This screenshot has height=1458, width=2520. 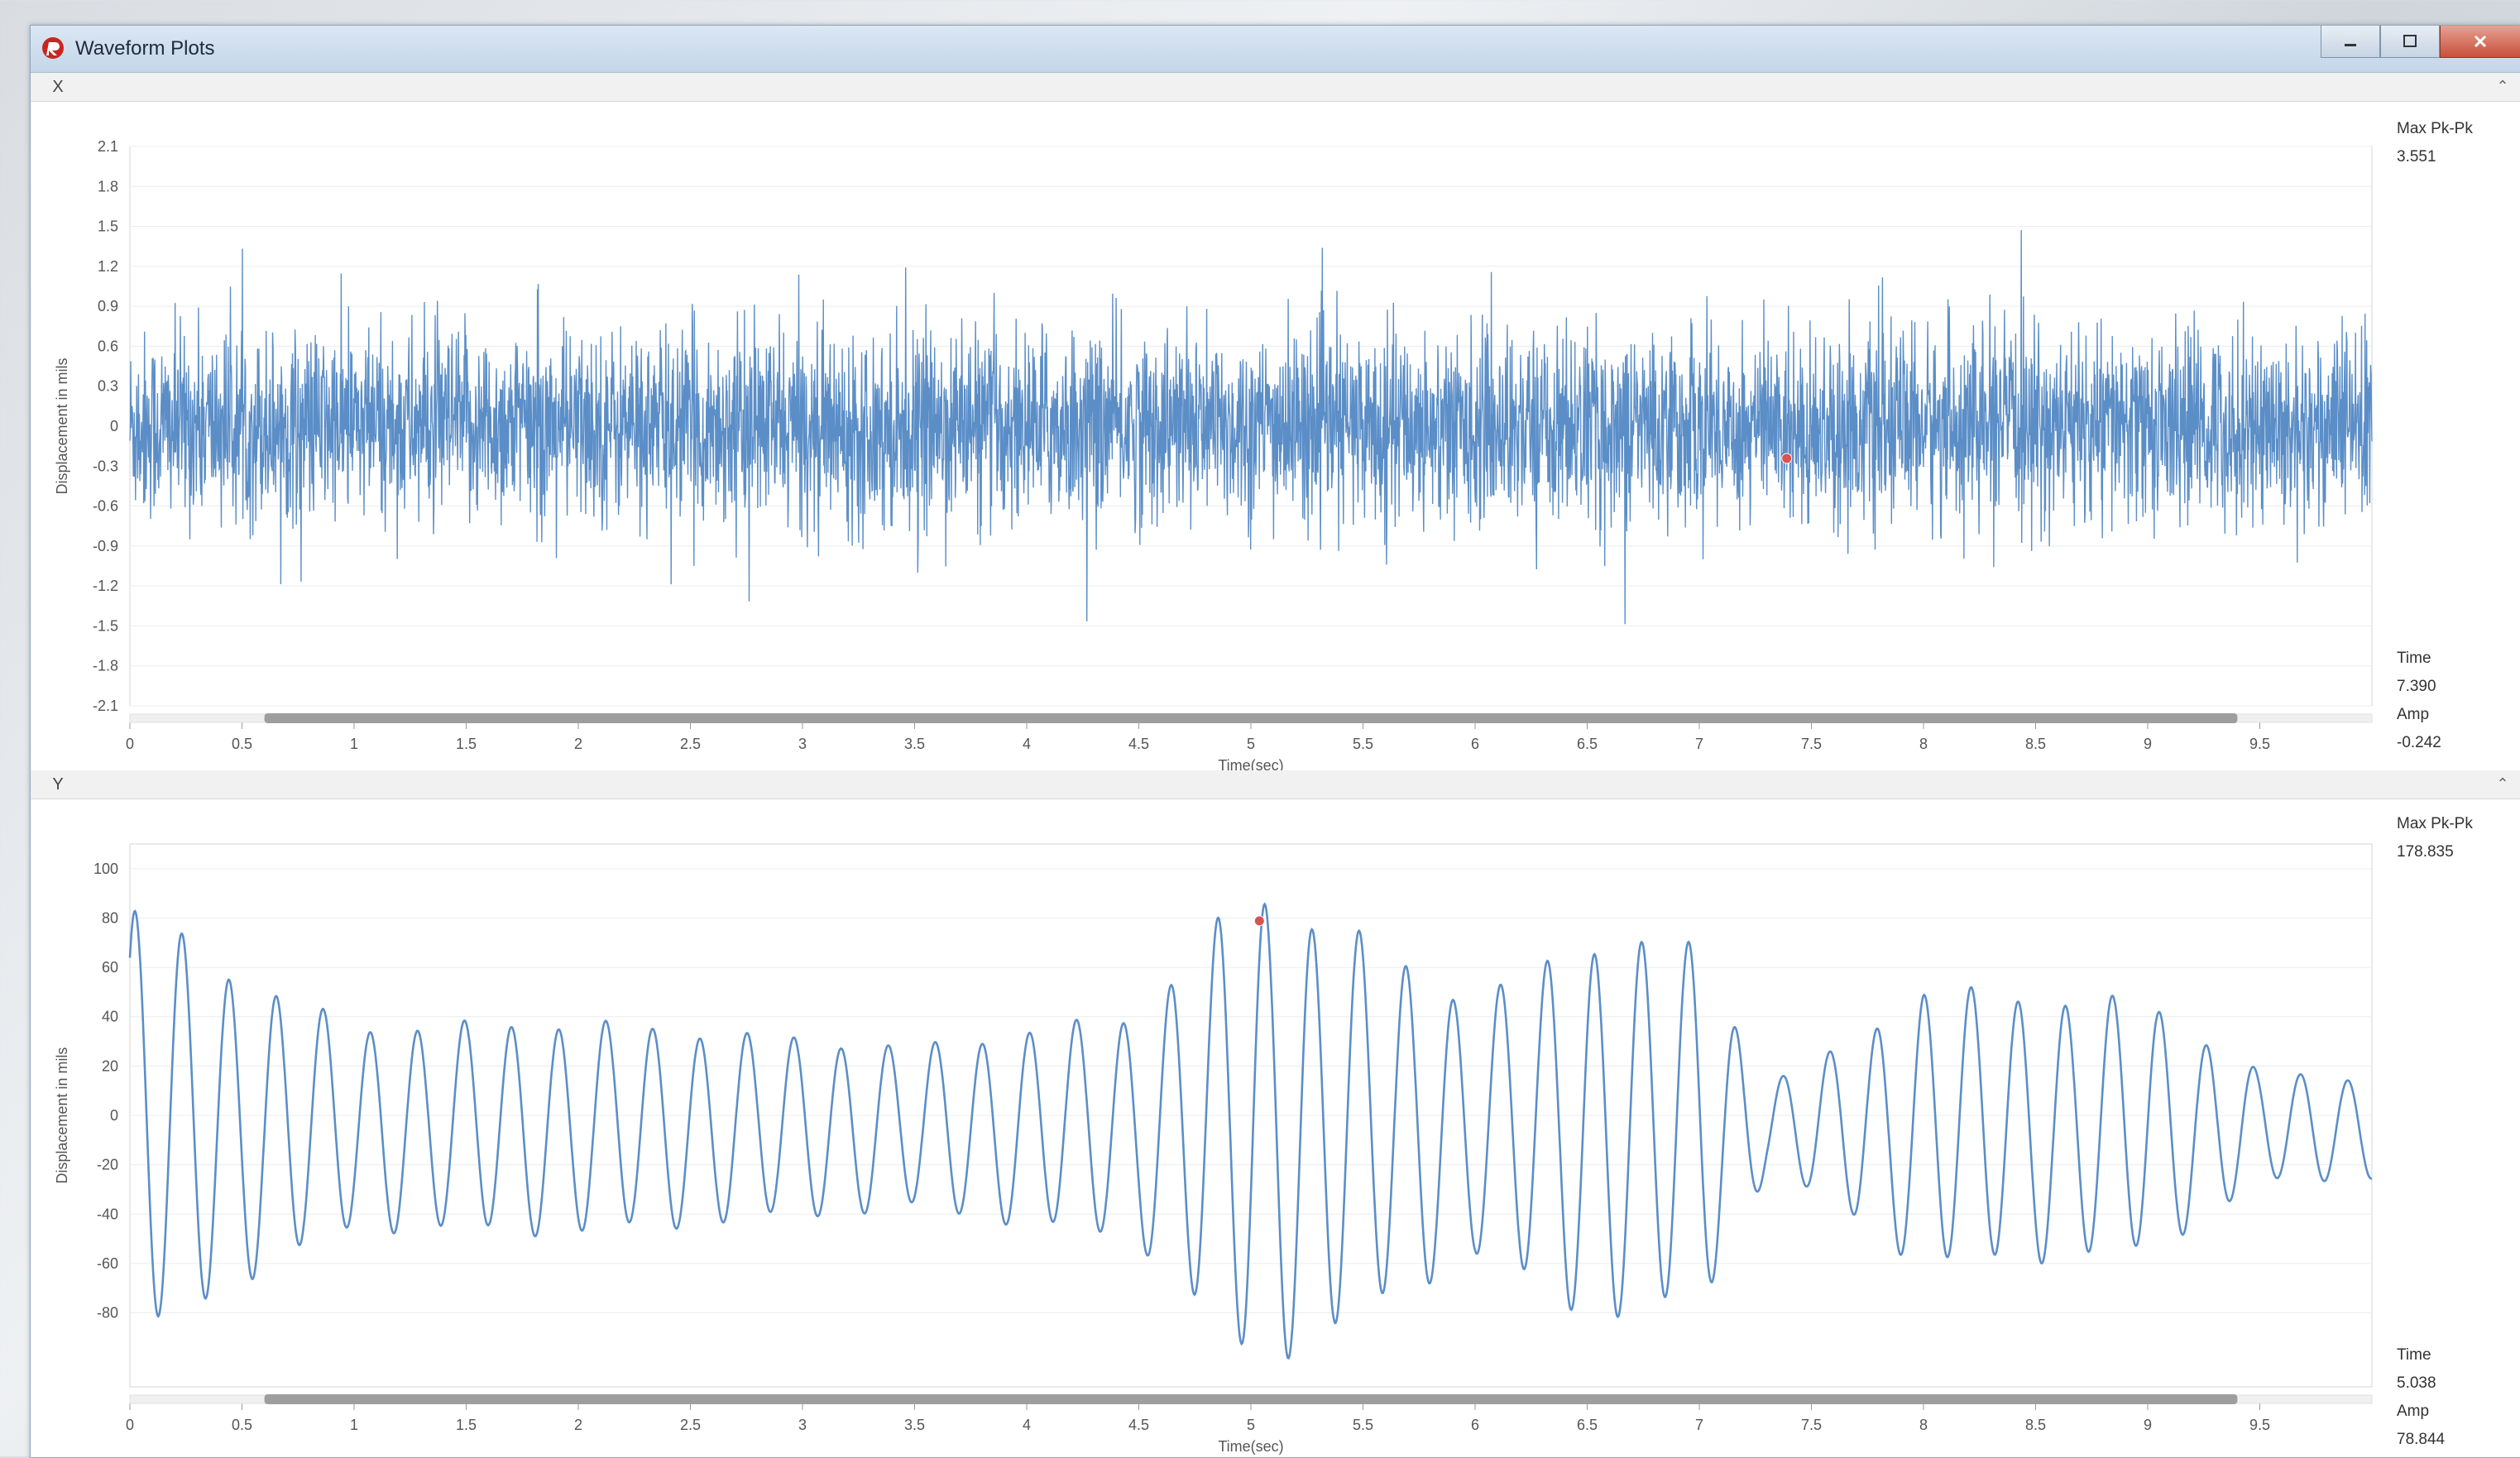 What do you see at coordinates (105, 466) in the screenshot?
I see `y-tick-label: -0.3` at bounding box center [105, 466].